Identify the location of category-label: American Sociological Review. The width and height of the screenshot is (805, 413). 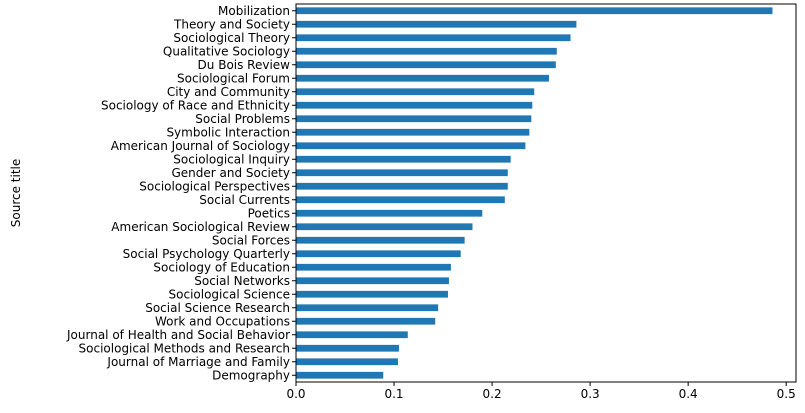
(200, 227).